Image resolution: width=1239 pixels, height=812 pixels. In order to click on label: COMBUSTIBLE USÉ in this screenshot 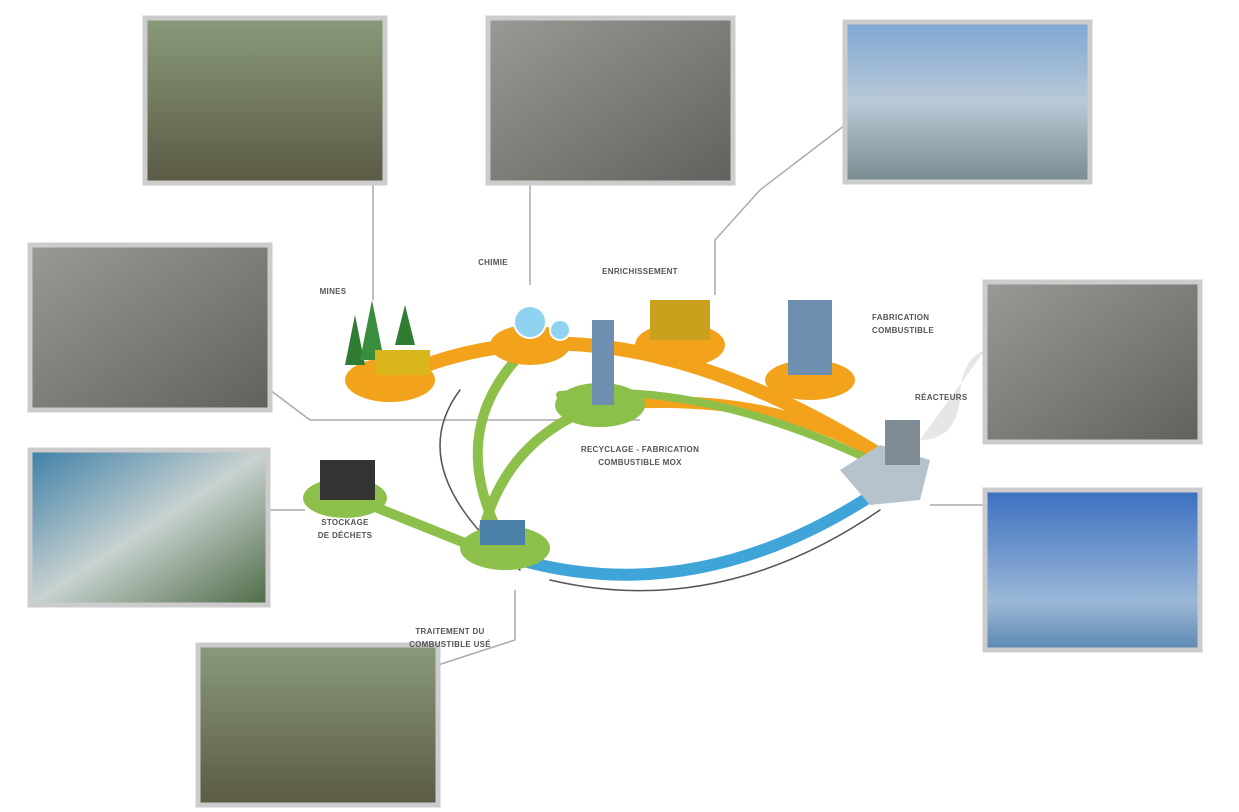, I will do `click(450, 644)`.